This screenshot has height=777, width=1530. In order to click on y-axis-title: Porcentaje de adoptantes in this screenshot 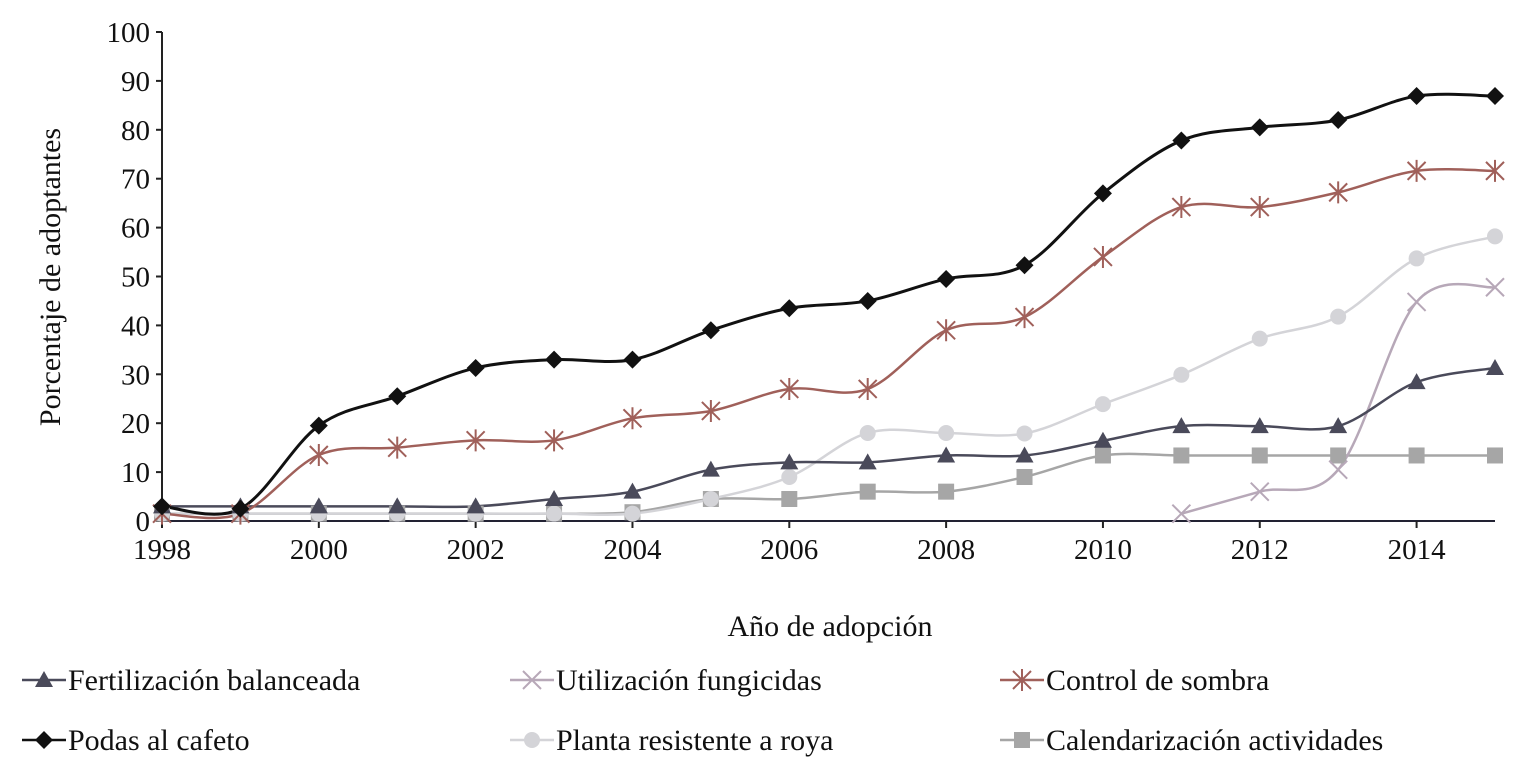, I will do `click(50, 277)`.